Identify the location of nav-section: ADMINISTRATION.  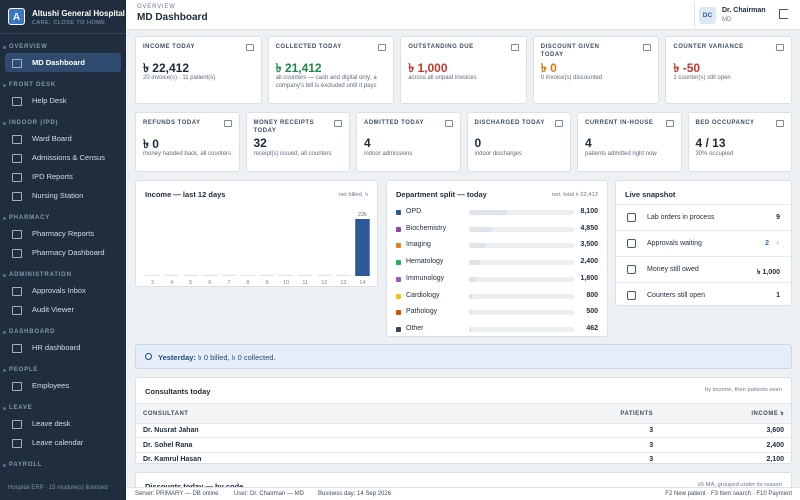
(63, 271).